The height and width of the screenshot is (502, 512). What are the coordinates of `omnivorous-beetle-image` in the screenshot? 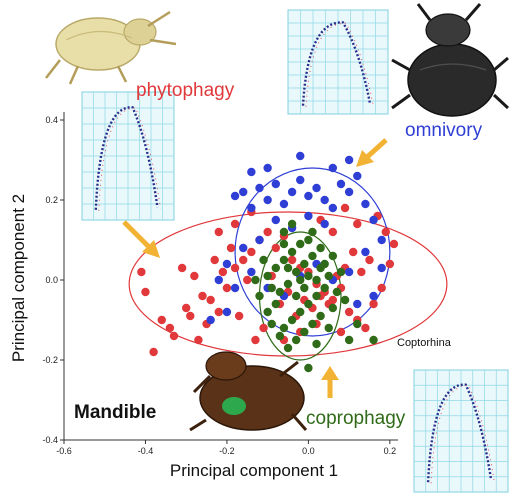 It's located at (450, 60).